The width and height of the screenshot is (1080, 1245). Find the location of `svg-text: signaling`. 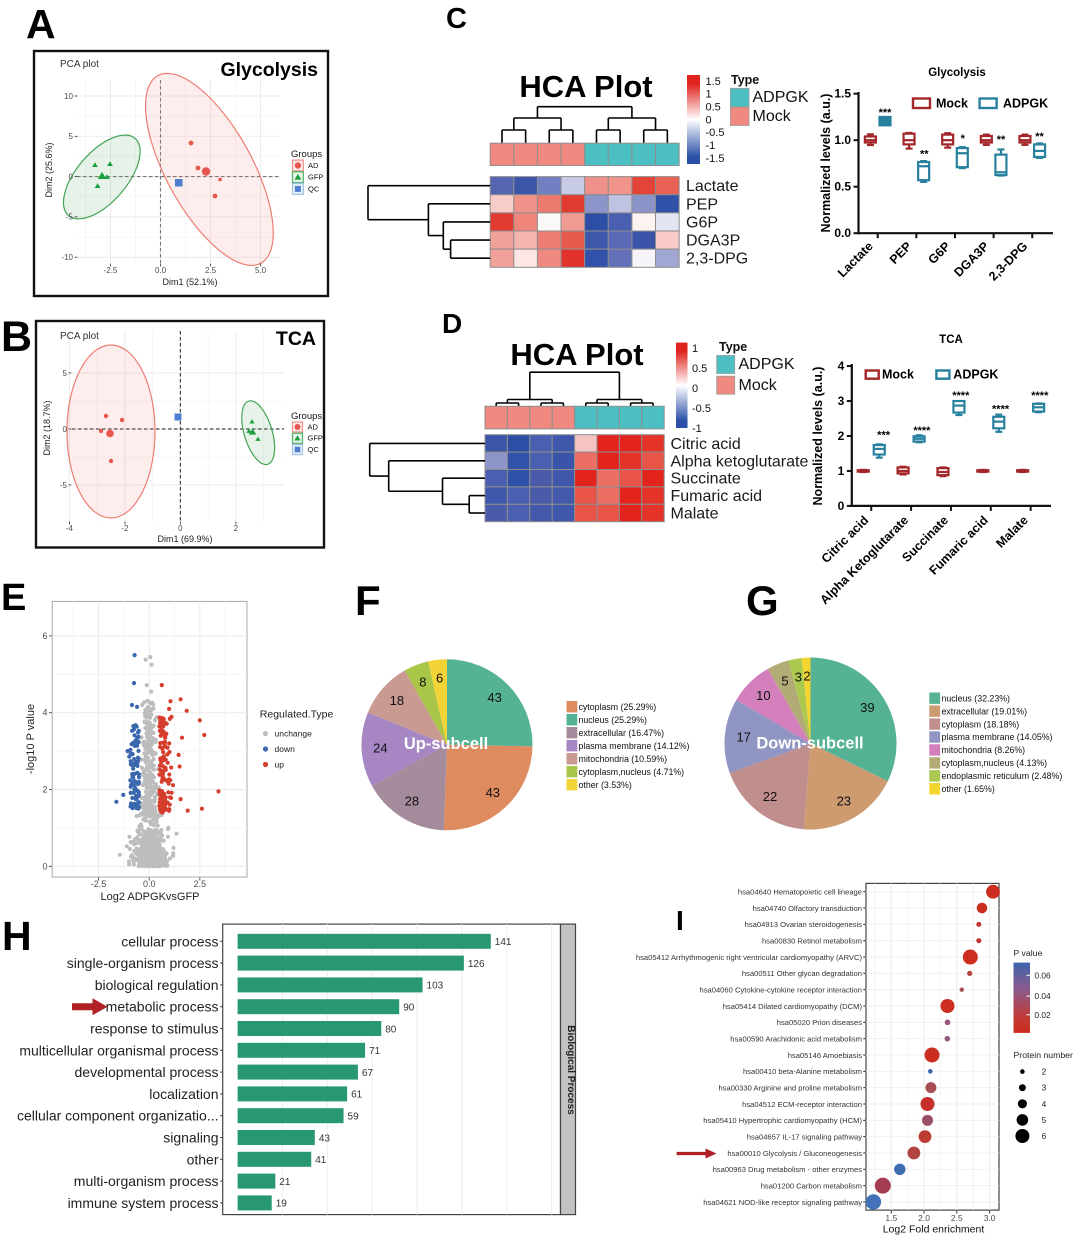

svg-text: signaling is located at coordinates (190, 1138).